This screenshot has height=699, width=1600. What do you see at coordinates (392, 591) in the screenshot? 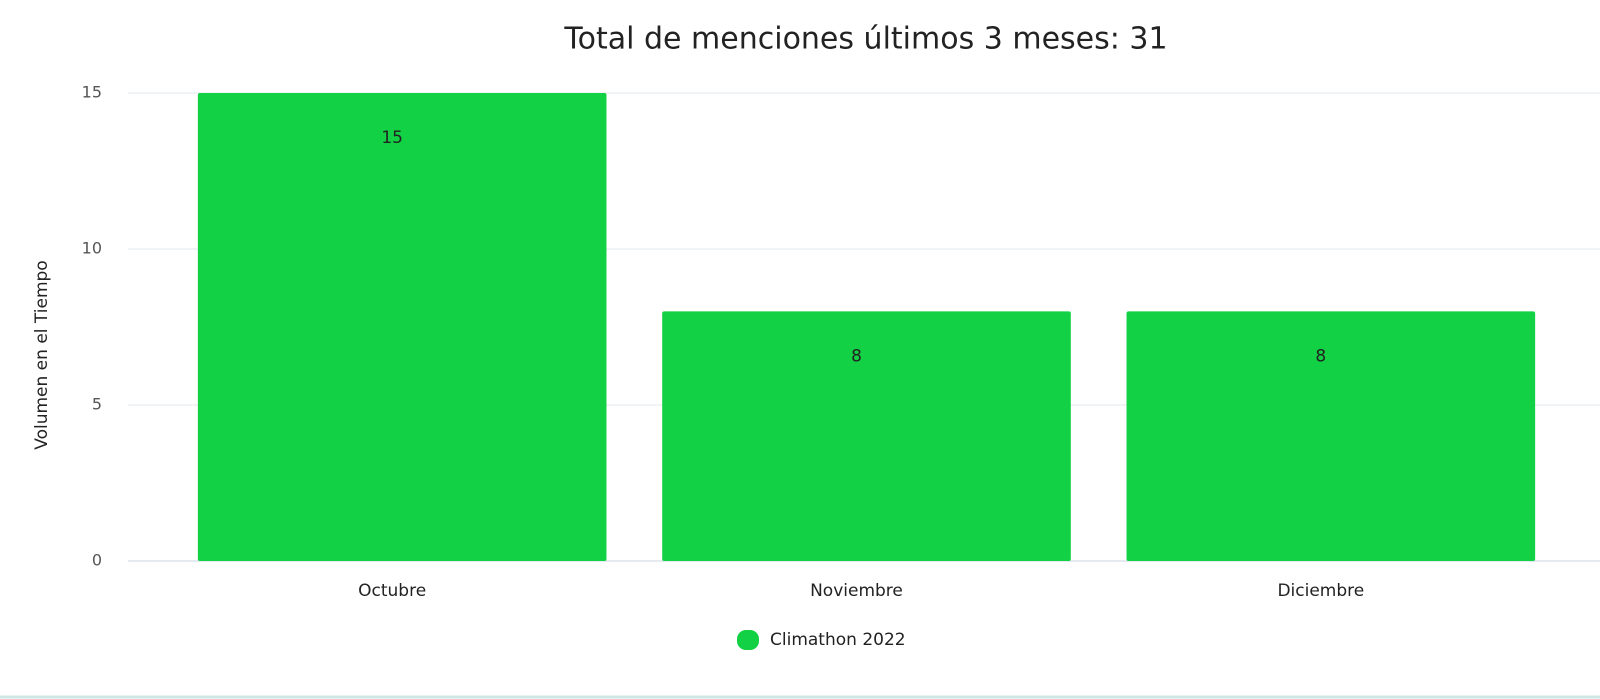
I see `x-tick-label: Octubre` at bounding box center [392, 591].